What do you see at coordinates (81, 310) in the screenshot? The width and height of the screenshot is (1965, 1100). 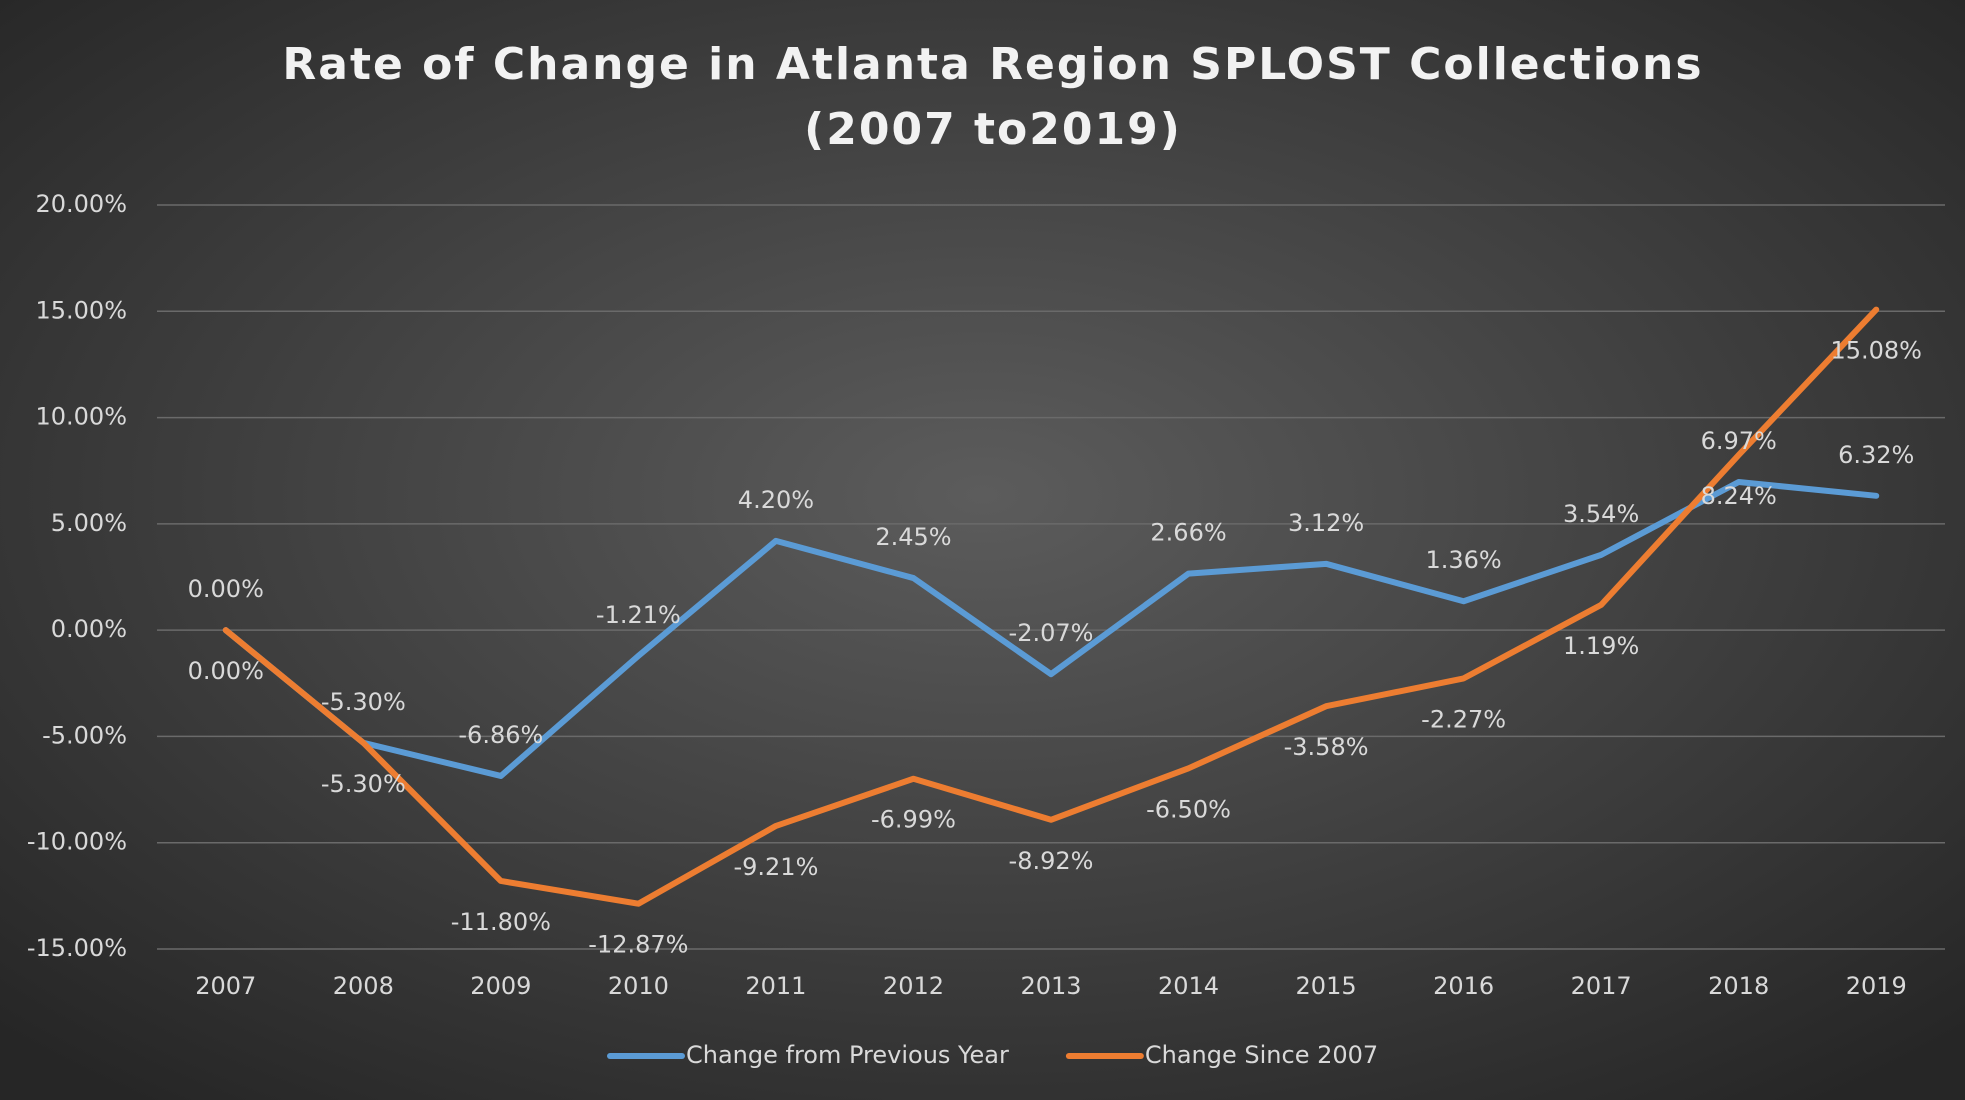 I see `y-tick-label: 15.00%` at bounding box center [81, 310].